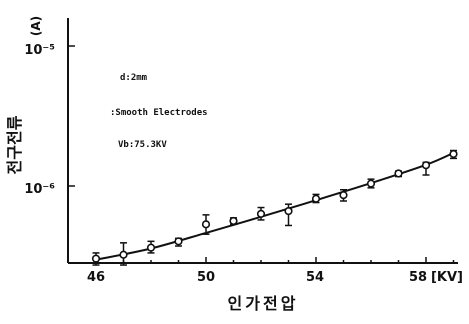 The height and width of the screenshot is (324, 469). What do you see at coordinates (39, 189) in the screenshot?
I see `y-tick-label-mid: 10⁻⁶` at bounding box center [39, 189].